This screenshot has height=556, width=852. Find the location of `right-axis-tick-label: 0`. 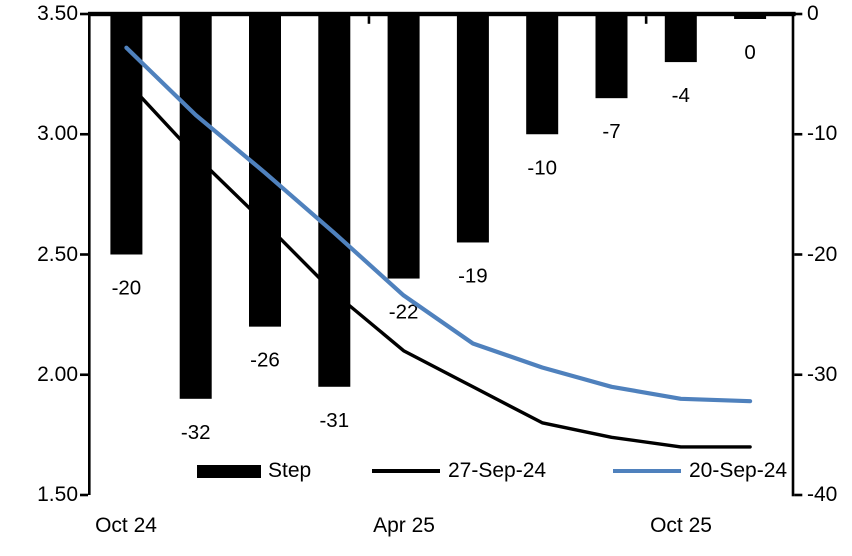

right-axis-tick-label: 0 is located at coordinates (813, 13).